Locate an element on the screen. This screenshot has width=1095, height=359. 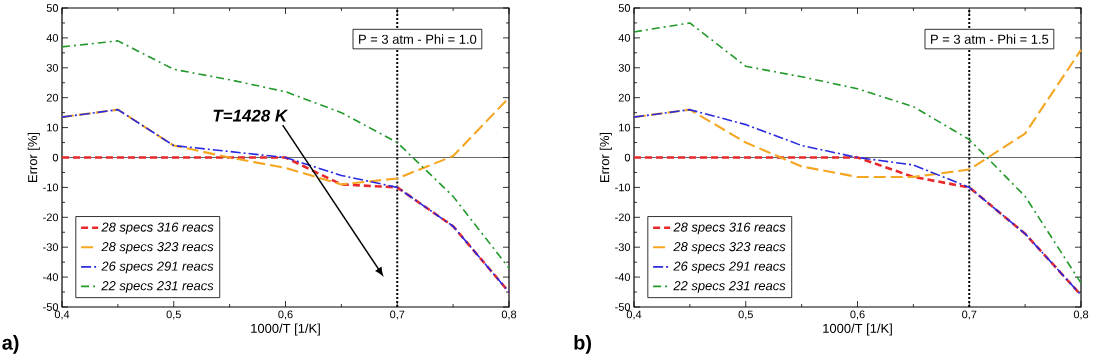
annotation: P = 3 atm - Phi = 1.5 is located at coordinates (990, 39).